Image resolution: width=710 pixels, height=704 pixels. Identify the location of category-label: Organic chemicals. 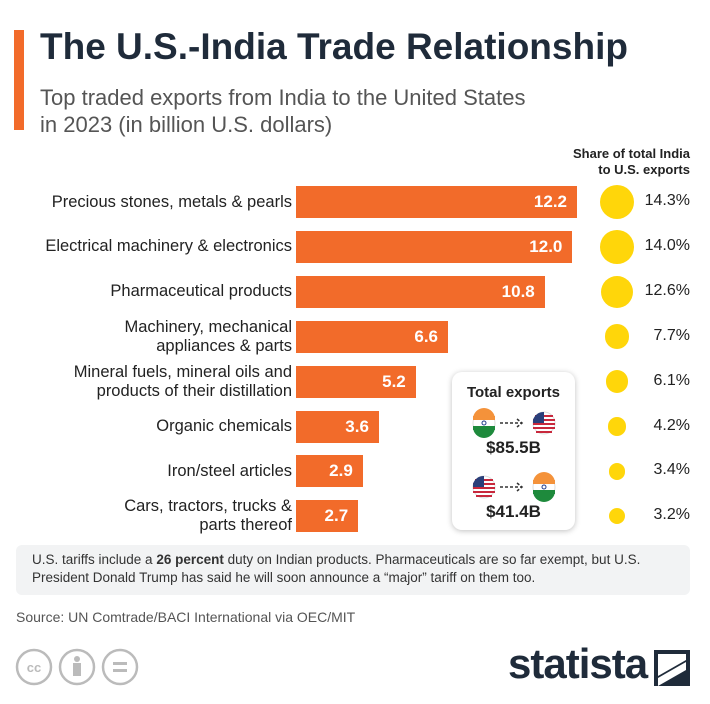
(224, 426).